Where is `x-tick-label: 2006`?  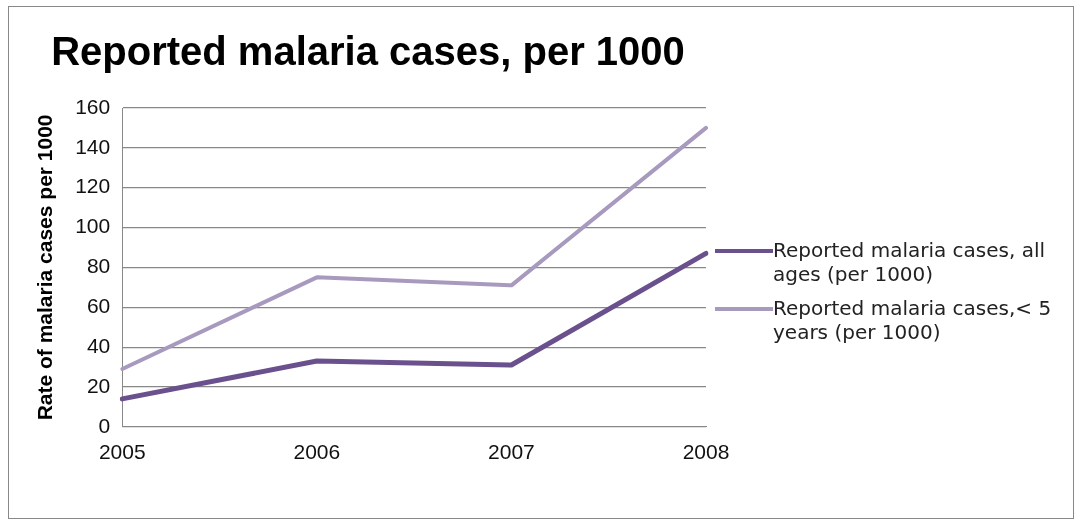
x-tick-label: 2006 is located at coordinates (317, 452).